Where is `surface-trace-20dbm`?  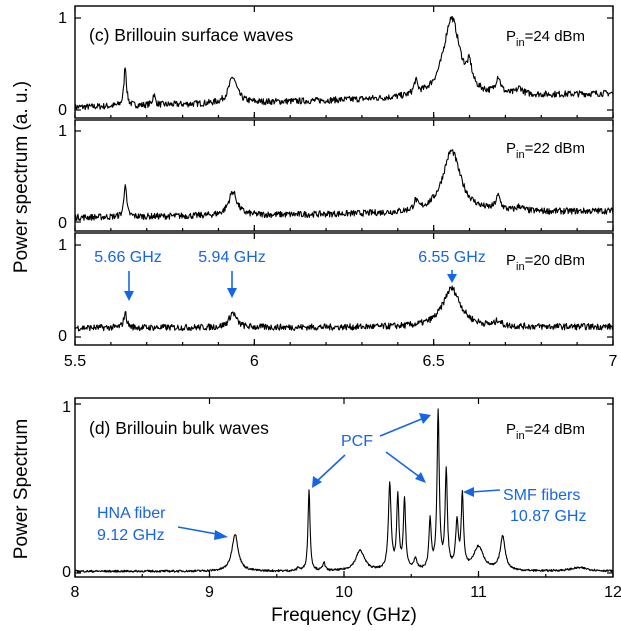 surface-trace-20dbm is located at coordinates (344, 308).